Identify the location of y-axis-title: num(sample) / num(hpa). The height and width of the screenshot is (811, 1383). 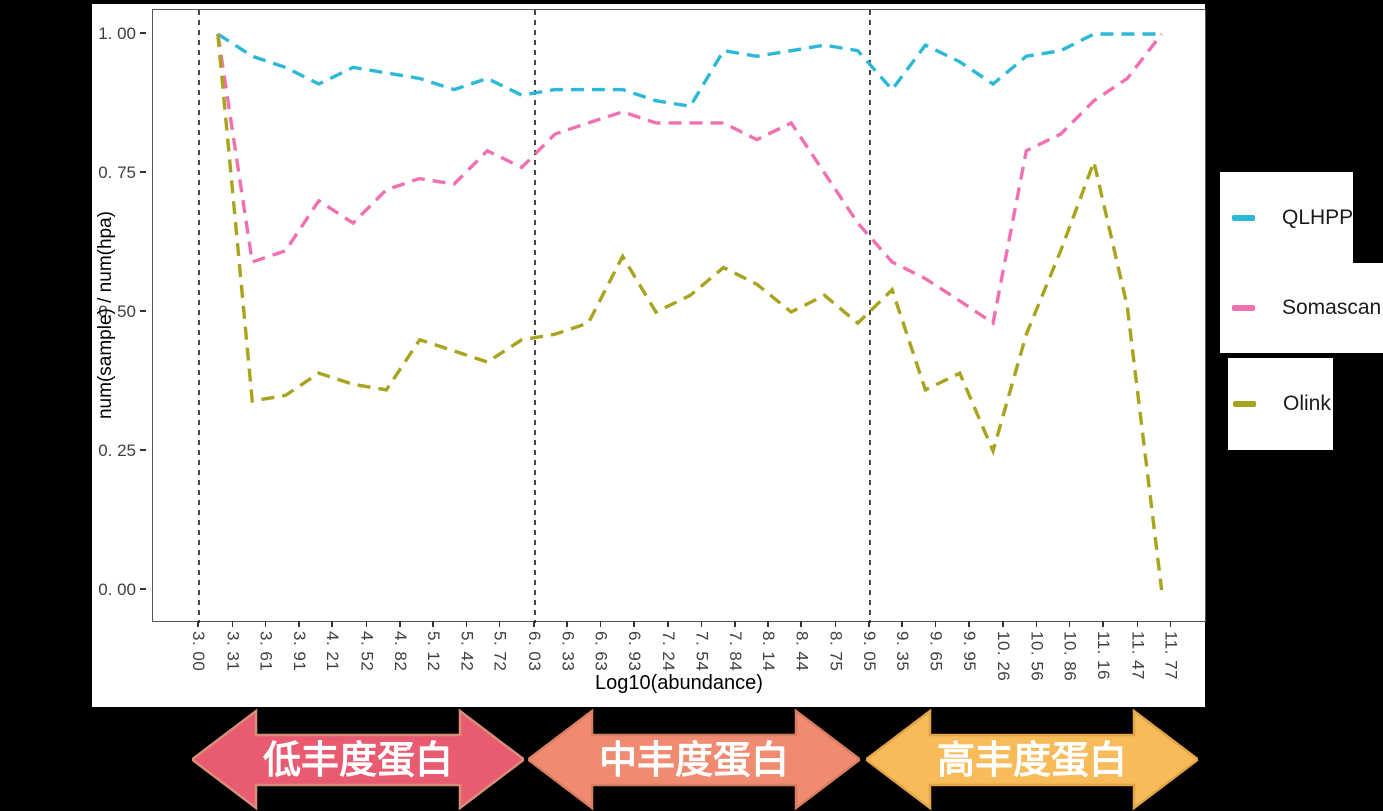
(105, 315).